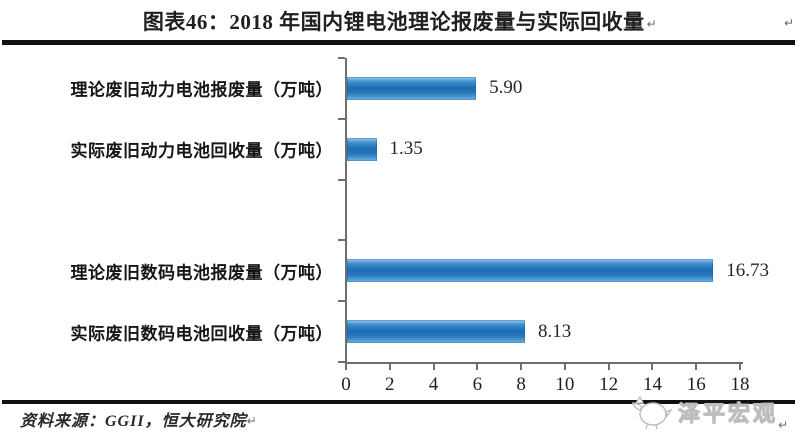  Describe the element at coordinates (398, 42) in the screenshot. I see `top-divider-rule` at that location.